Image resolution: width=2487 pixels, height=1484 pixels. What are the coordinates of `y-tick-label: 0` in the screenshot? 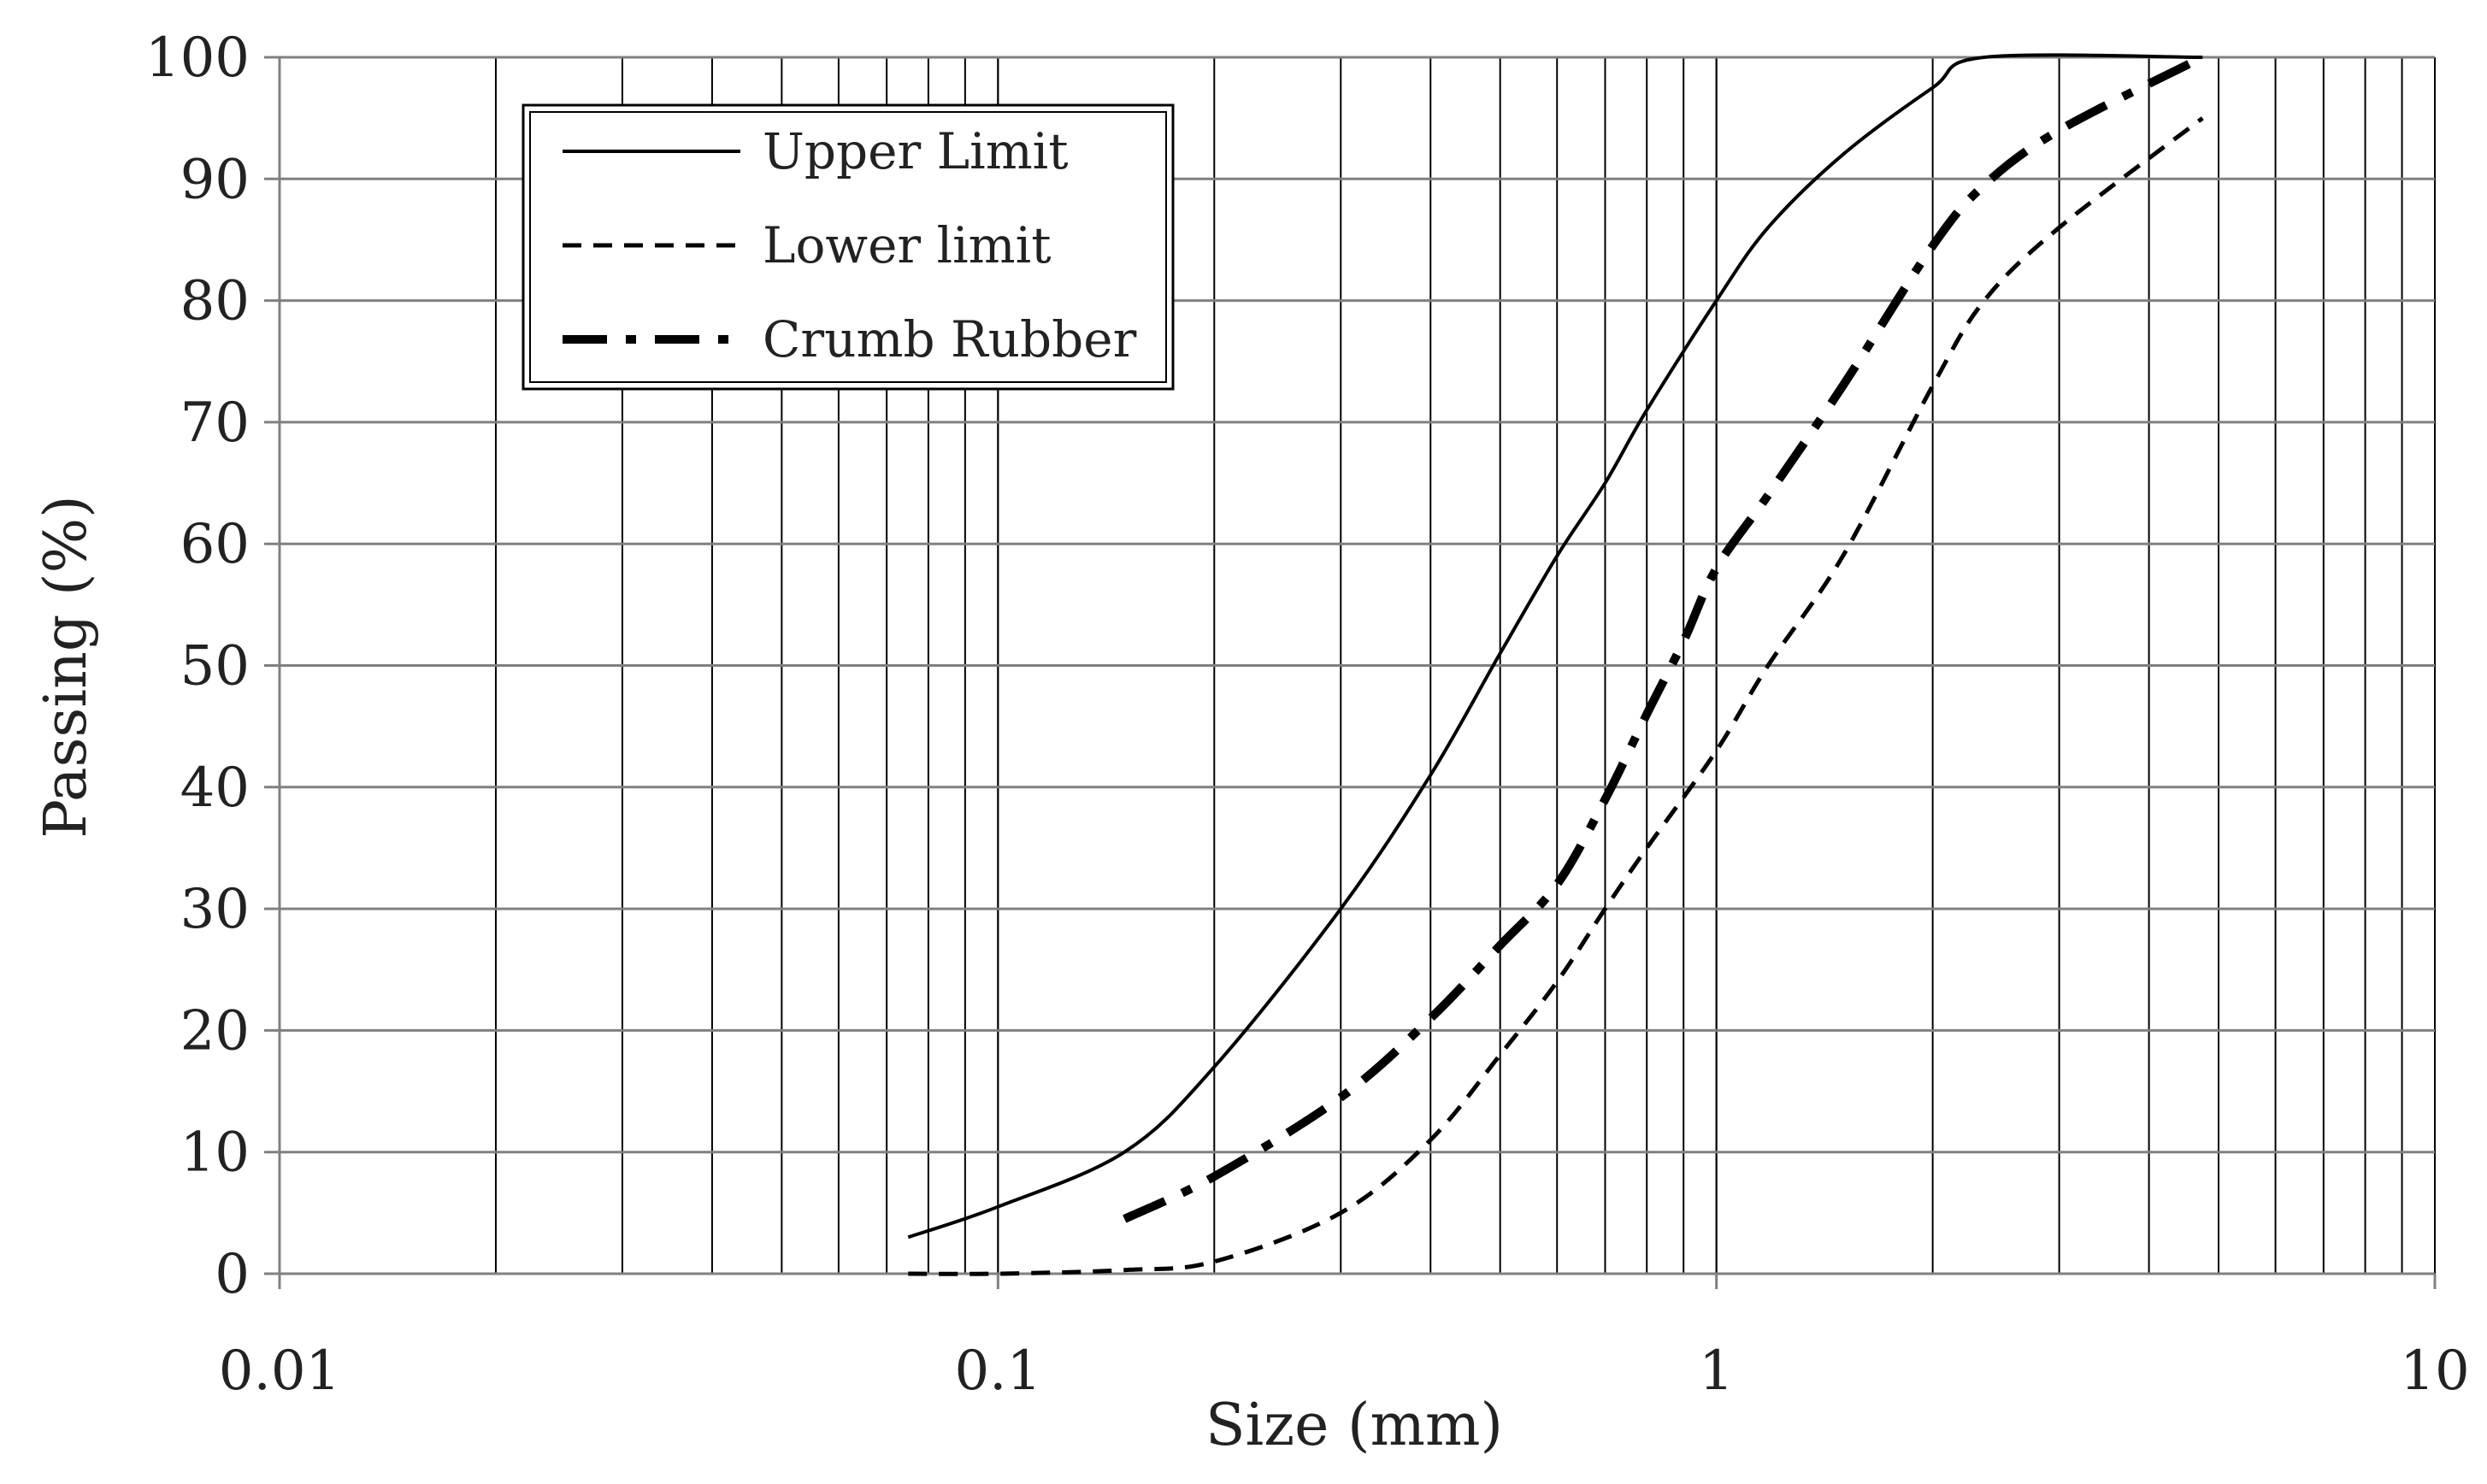 It's located at (232, 1274).